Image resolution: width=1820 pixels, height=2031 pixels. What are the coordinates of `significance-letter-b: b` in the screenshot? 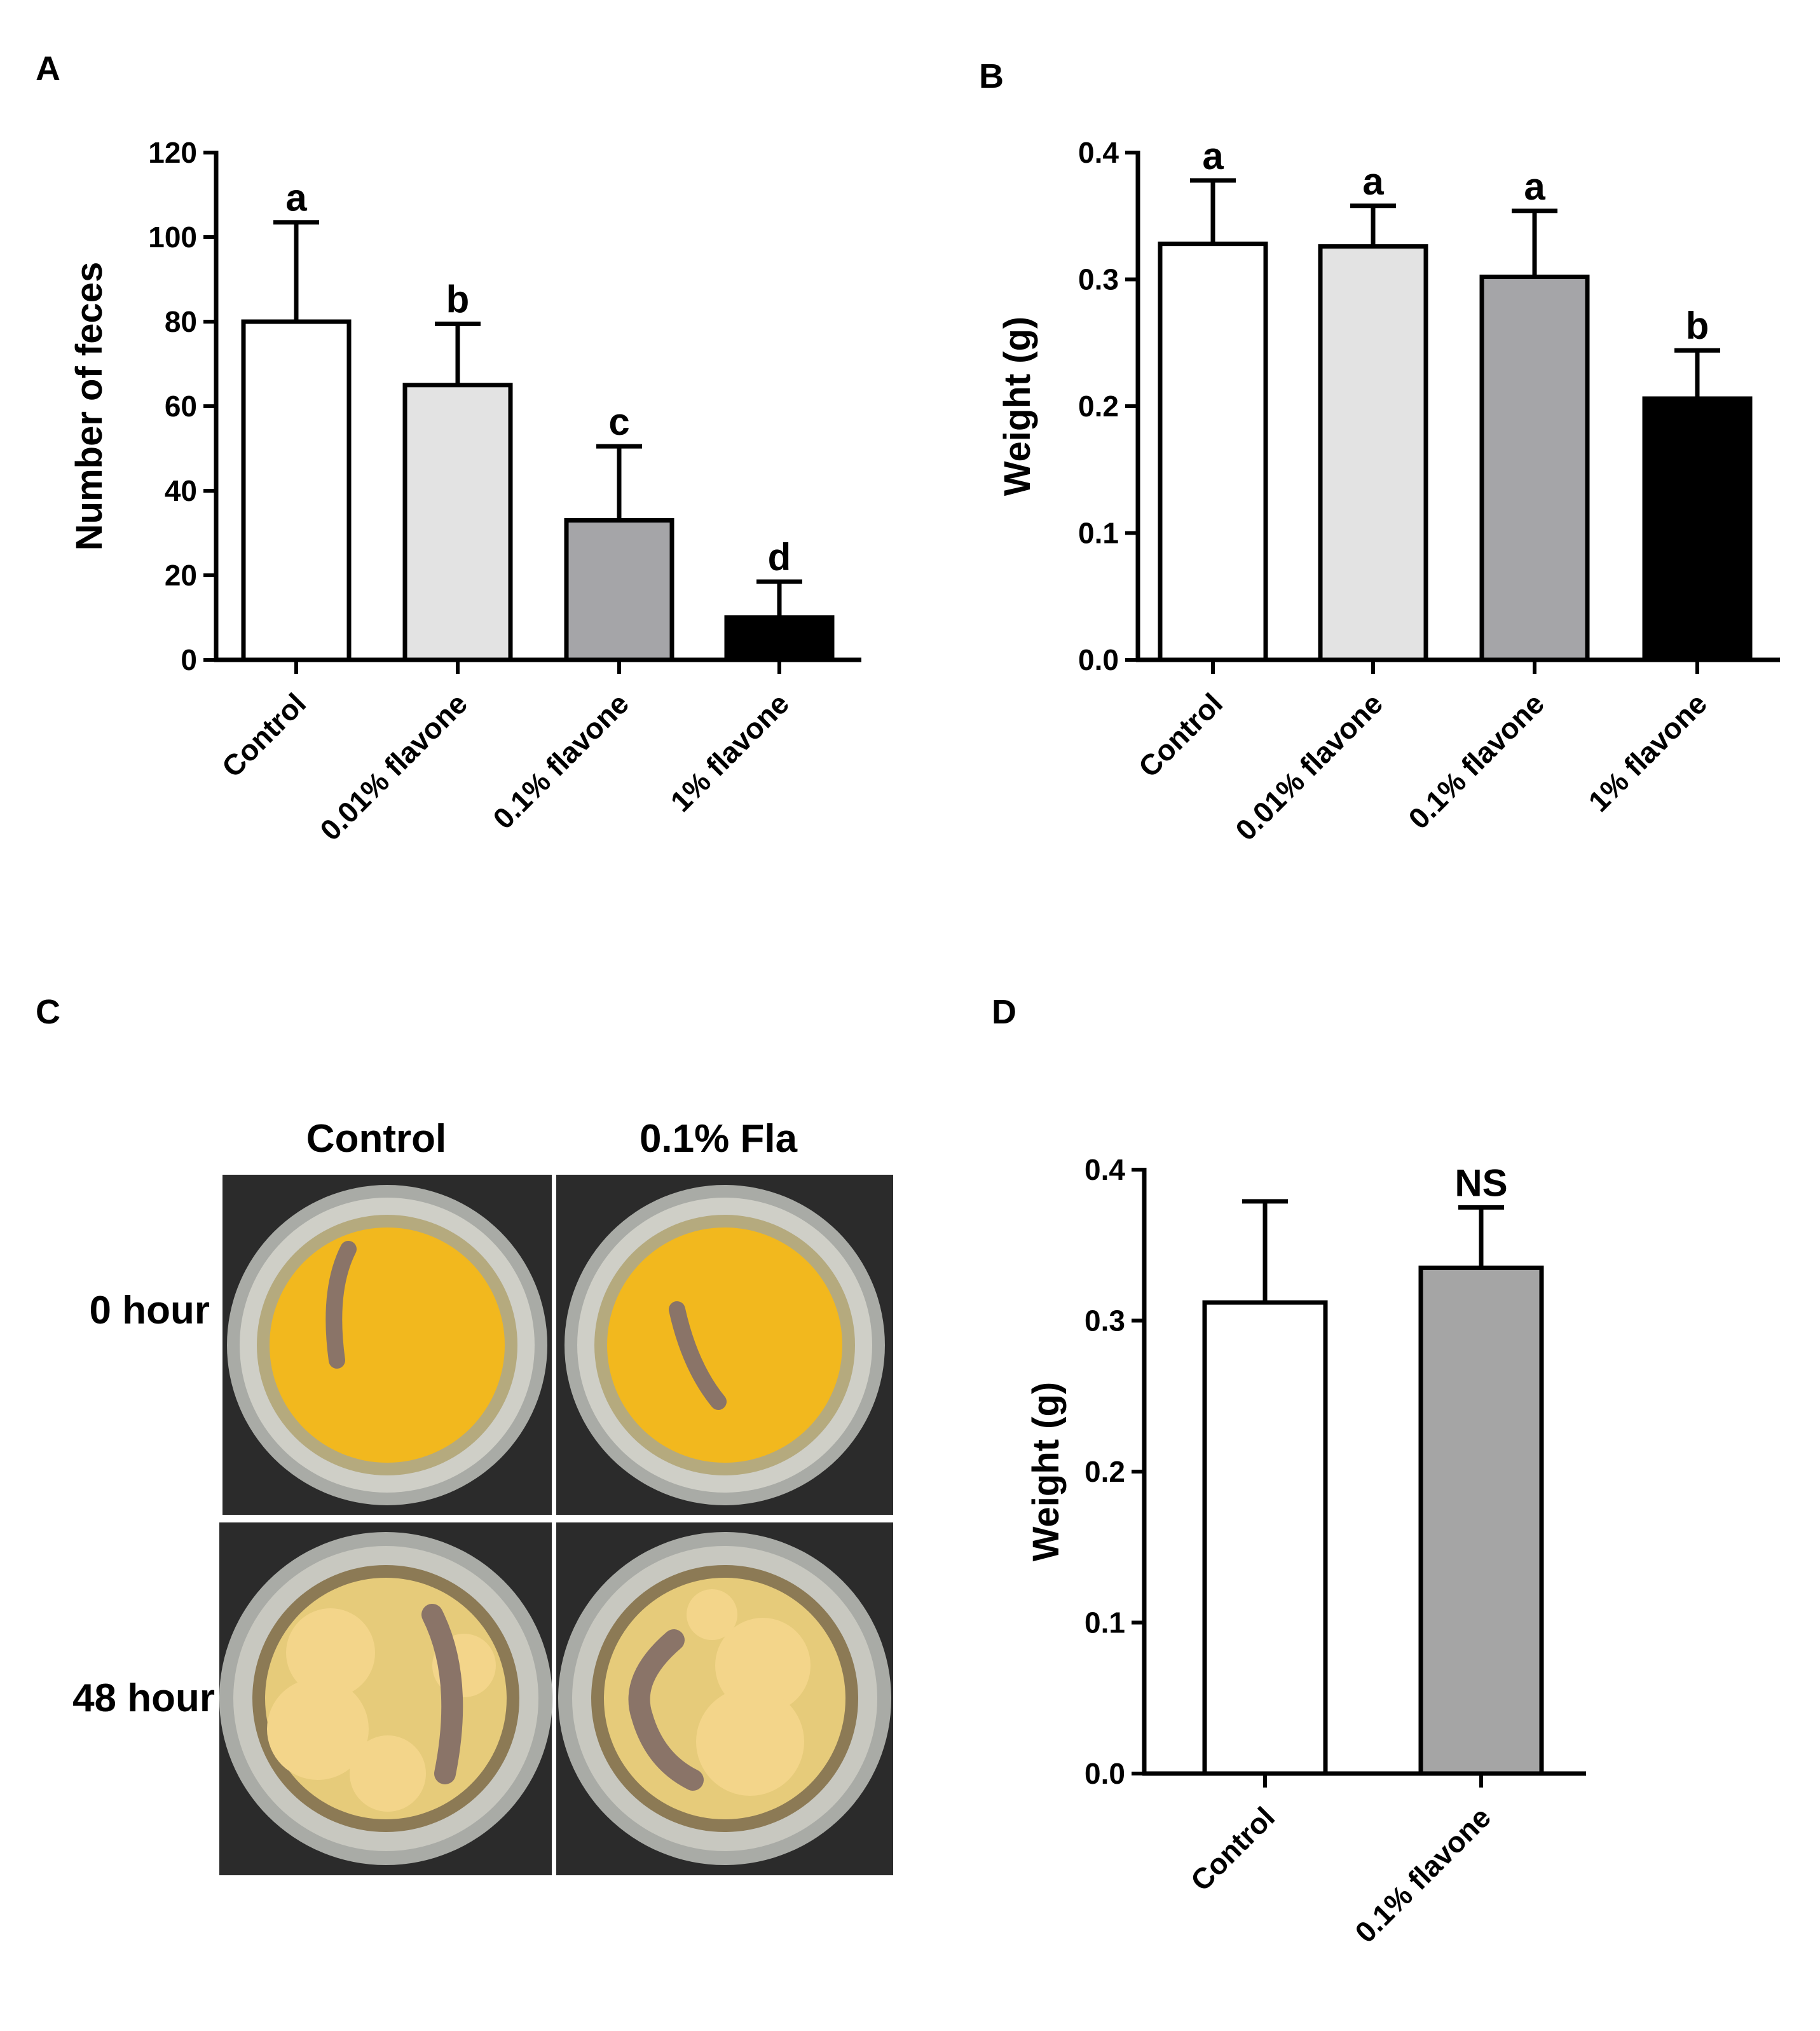 It's located at (1697, 325).